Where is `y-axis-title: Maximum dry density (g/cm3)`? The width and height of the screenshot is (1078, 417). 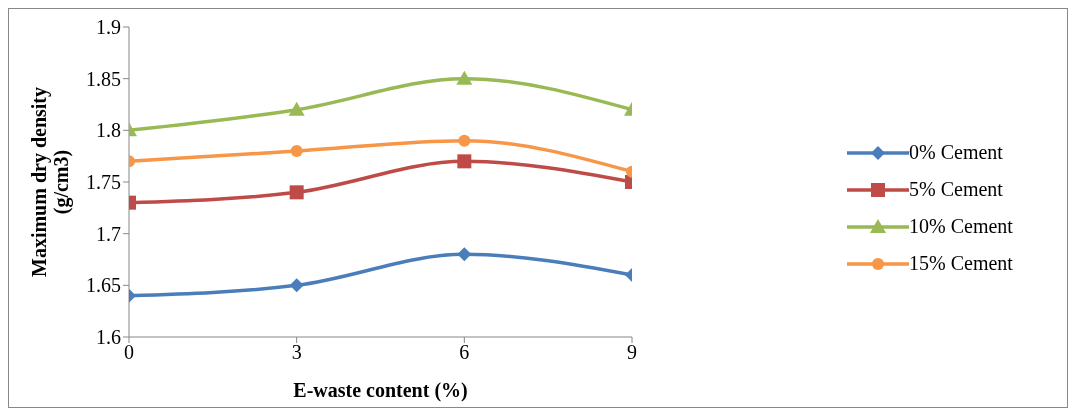
y-axis-title: Maximum dry density (g/cm3) is located at coordinates (50, 182).